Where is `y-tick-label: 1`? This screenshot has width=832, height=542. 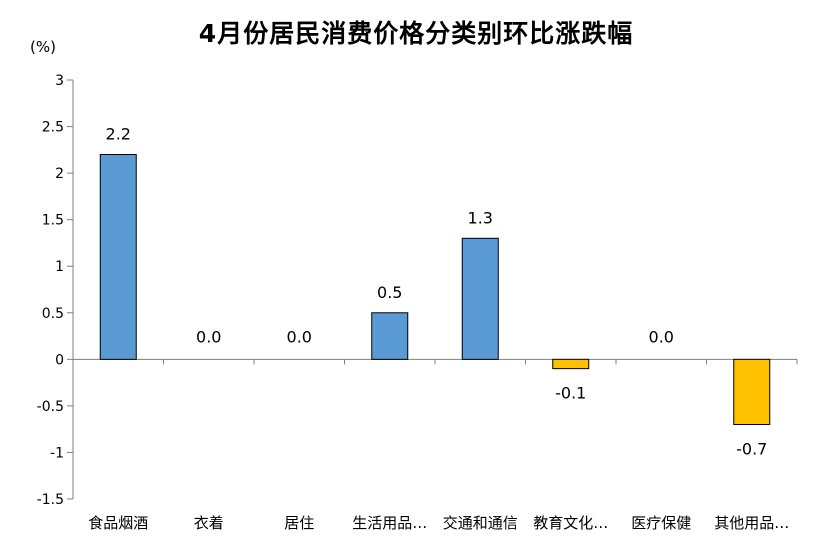
y-tick-label: 1 is located at coordinates (59, 267).